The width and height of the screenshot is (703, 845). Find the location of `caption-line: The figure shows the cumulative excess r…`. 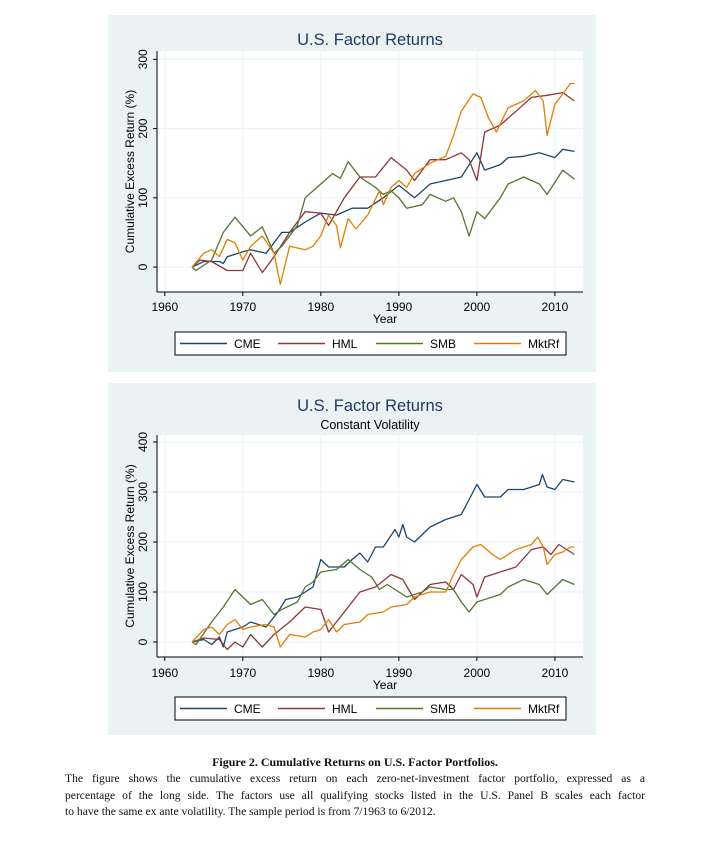

caption-line: The figure shows the cumulative excess r… is located at coordinates (355, 778).